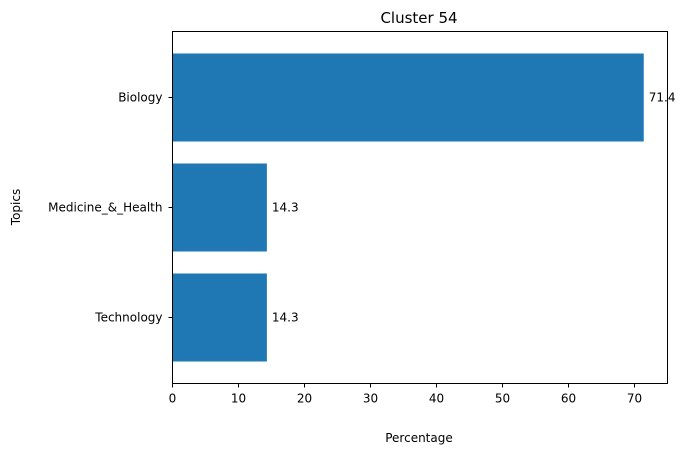 The height and width of the screenshot is (455, 689). I want to click on y-axis-label: Topics, so click(16, 207).